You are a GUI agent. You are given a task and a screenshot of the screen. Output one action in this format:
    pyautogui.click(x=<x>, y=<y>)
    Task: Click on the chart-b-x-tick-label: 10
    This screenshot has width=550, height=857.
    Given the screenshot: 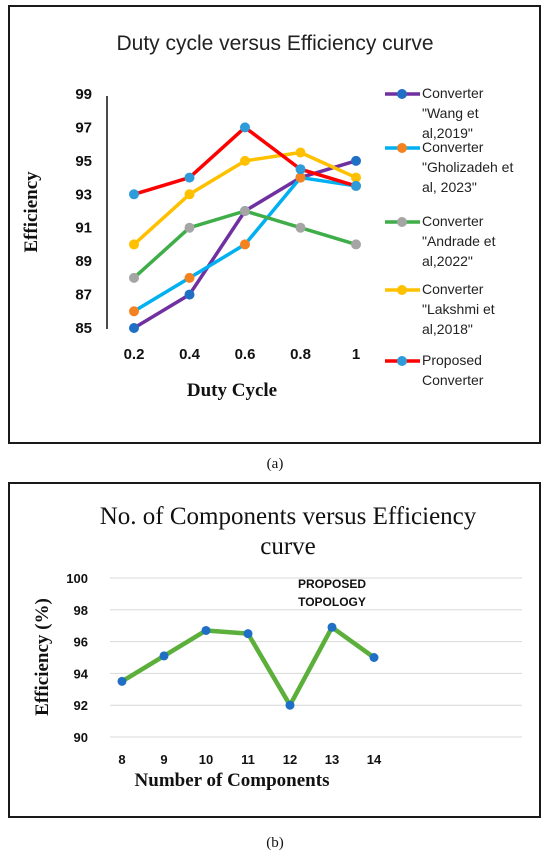 What is the action you would take?
    pyautogui.click(x=206, y=759)
    